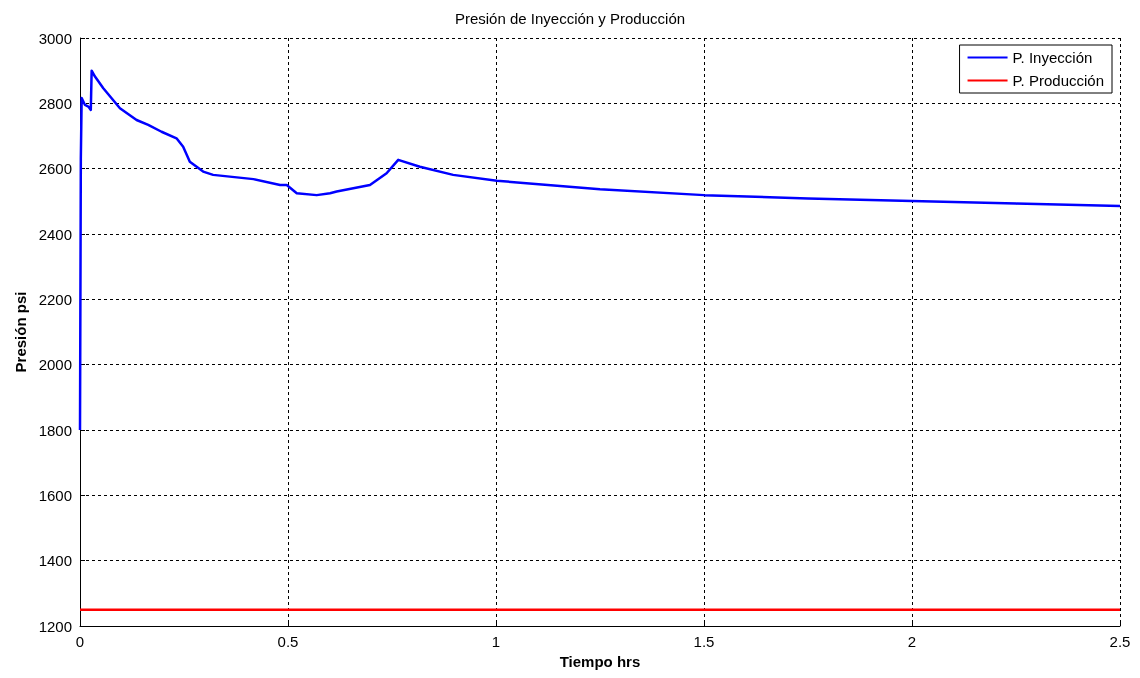 The height and width of the screenshot is (678, 1140). Describe the element at coordinates (704, 641) in the screenshot. I see `x-tick-label: 1.5` at that location.